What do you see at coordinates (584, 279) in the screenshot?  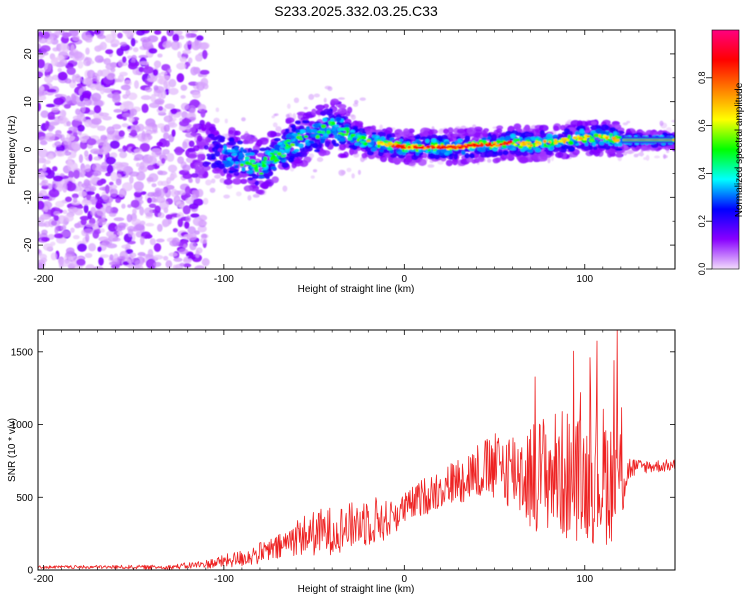 I see `x-tick-label: 100` at bounding box center [584, 279].